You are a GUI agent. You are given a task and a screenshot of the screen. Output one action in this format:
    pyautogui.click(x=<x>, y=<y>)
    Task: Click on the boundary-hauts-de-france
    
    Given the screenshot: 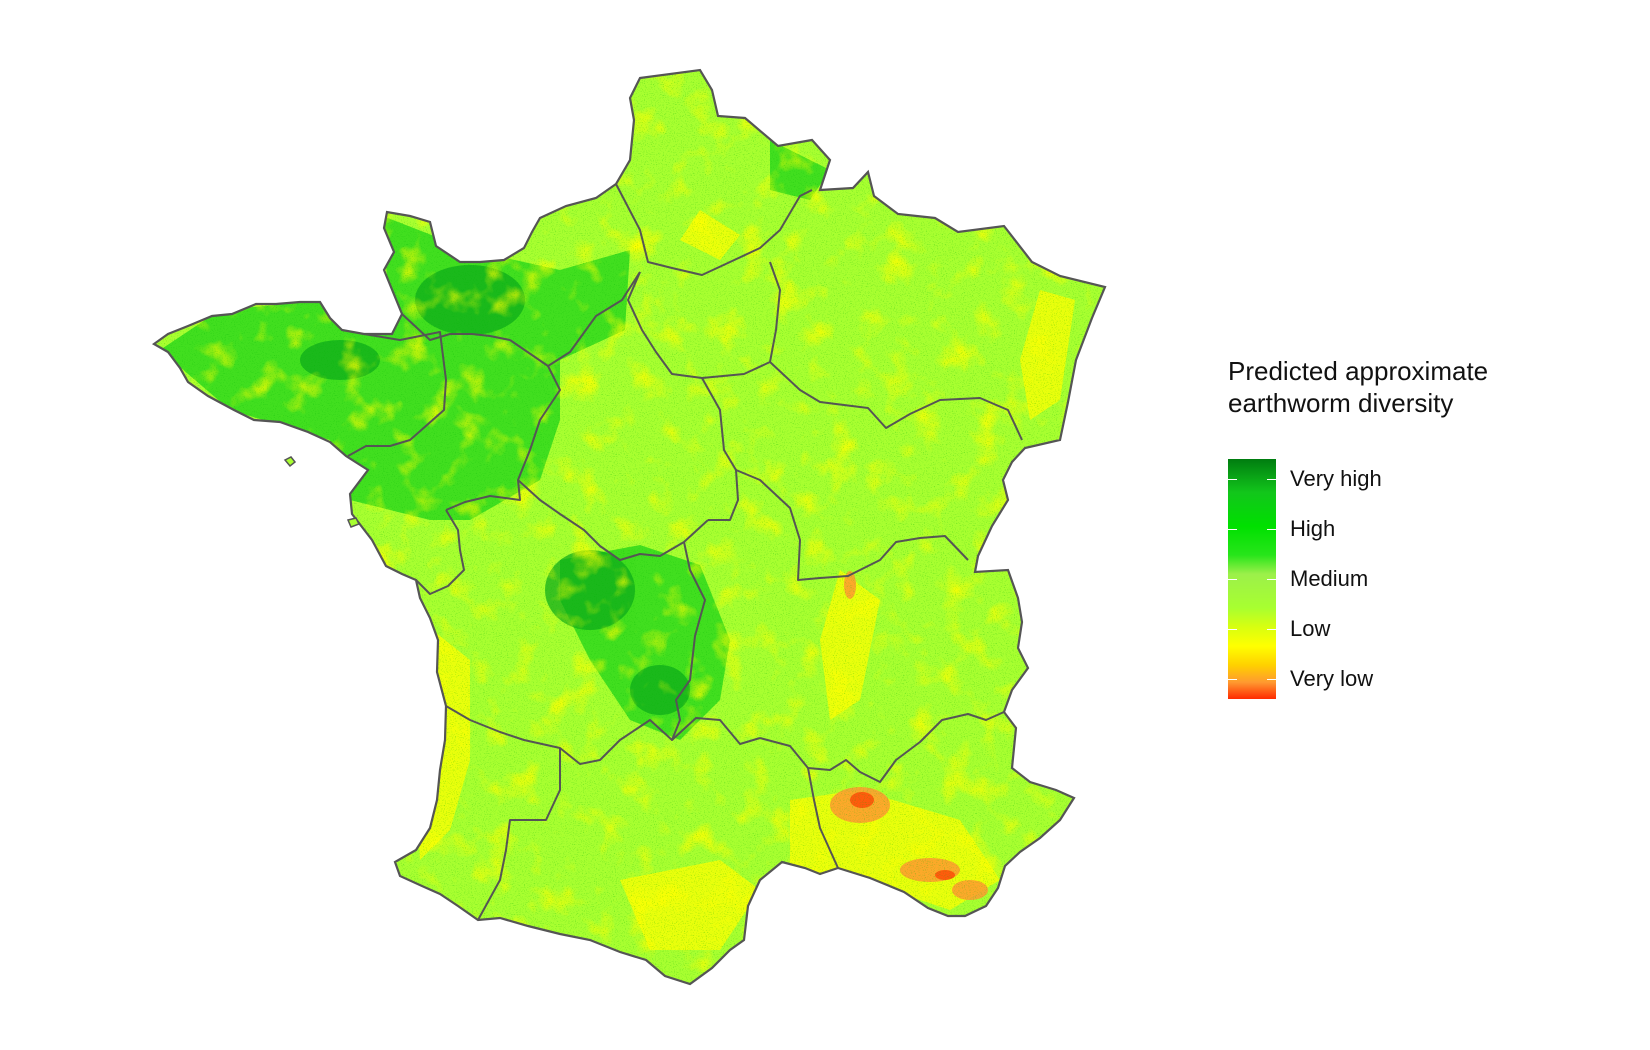 What is the action you would take?
    pyautogui.click(x=714, y=229)
    